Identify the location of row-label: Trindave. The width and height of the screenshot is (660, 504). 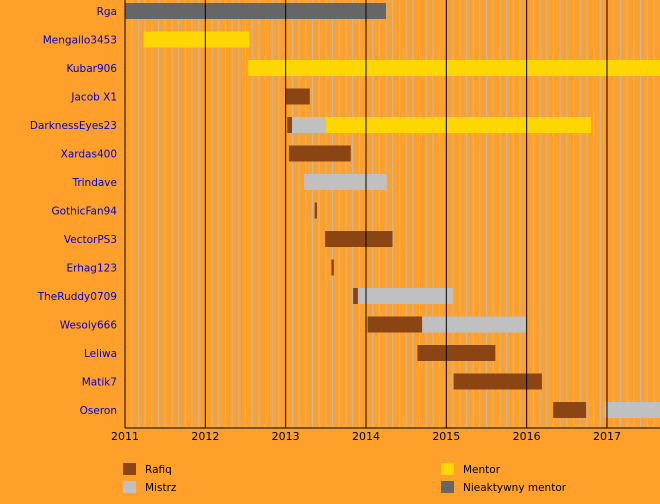
(94, 183).